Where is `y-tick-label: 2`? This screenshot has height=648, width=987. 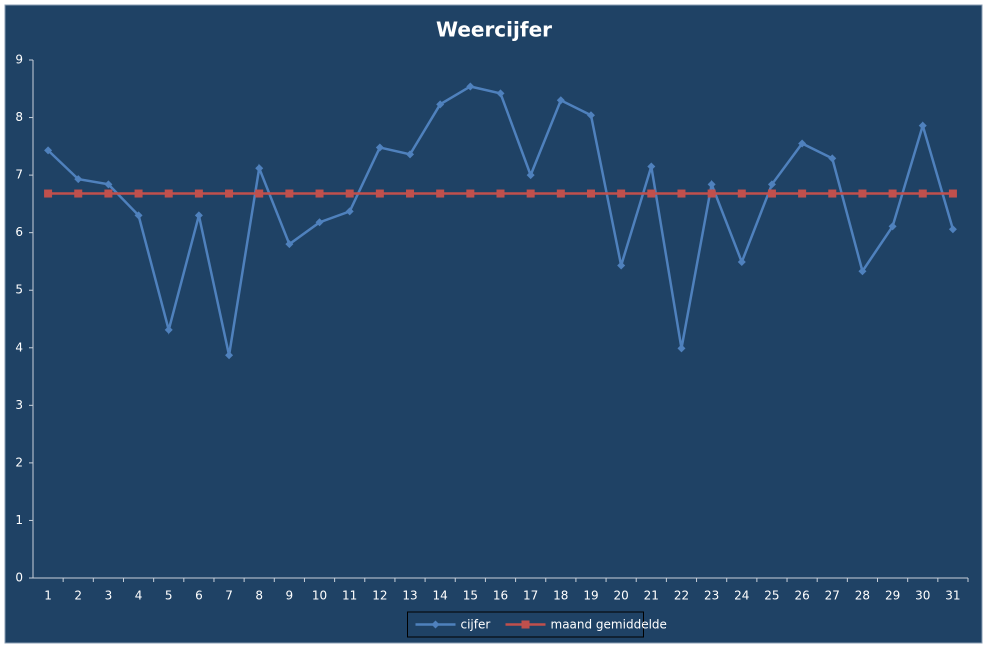 y-tick-label: 2 is located at coordinates (19, 462).